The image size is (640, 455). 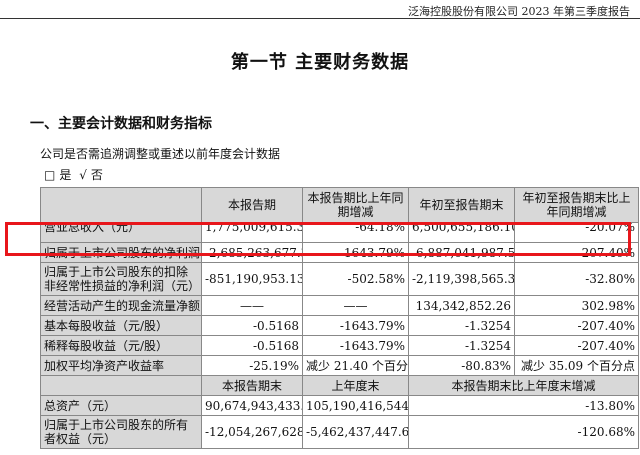 I want to click on check-mark-icon: √, so click(x=83, y=175).